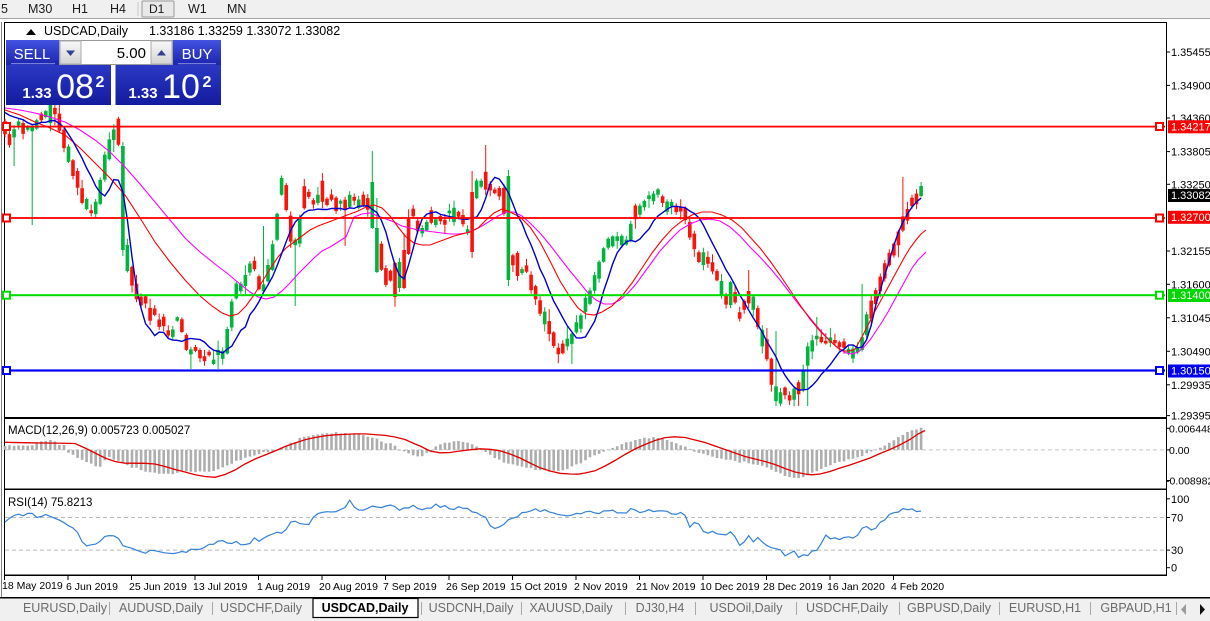  What do you see at coordinates (1180, 500) in the screenshot?
I see `svg-text: 100` at bounding box center [1180, 500].